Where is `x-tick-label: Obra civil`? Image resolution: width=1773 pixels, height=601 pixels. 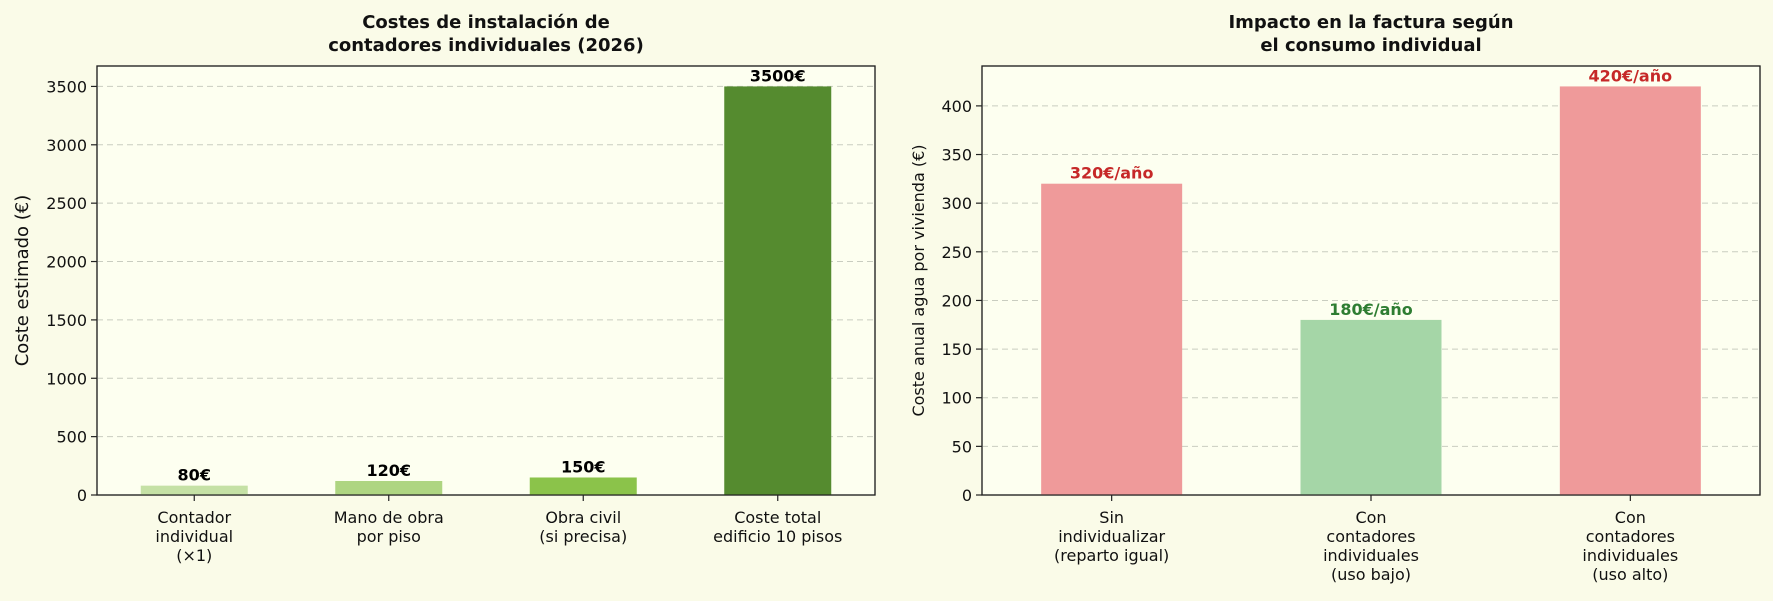
x-tick-label: Obra civil is located at coordinates (583, 517).